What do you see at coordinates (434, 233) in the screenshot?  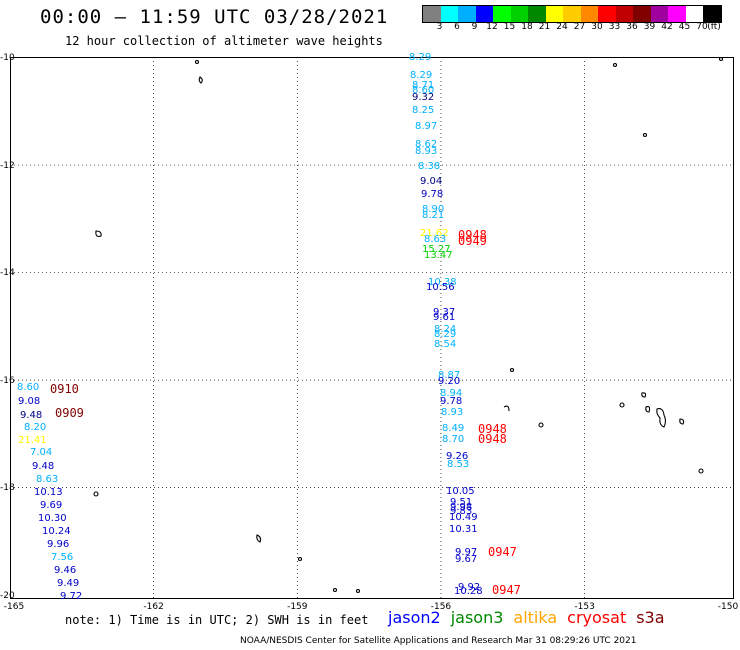 I see `wave-height-value: 21.62` at bounding box center [434, 233].